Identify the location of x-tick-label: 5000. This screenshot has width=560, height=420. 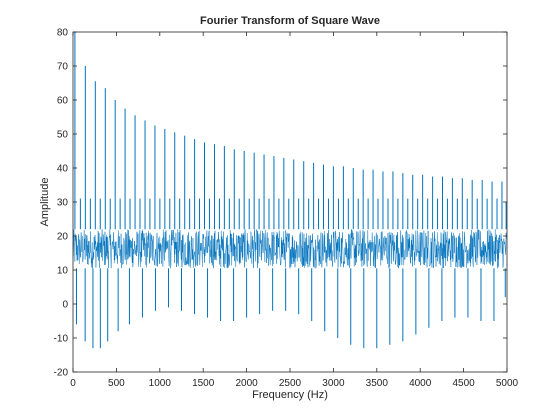
(507, 383).